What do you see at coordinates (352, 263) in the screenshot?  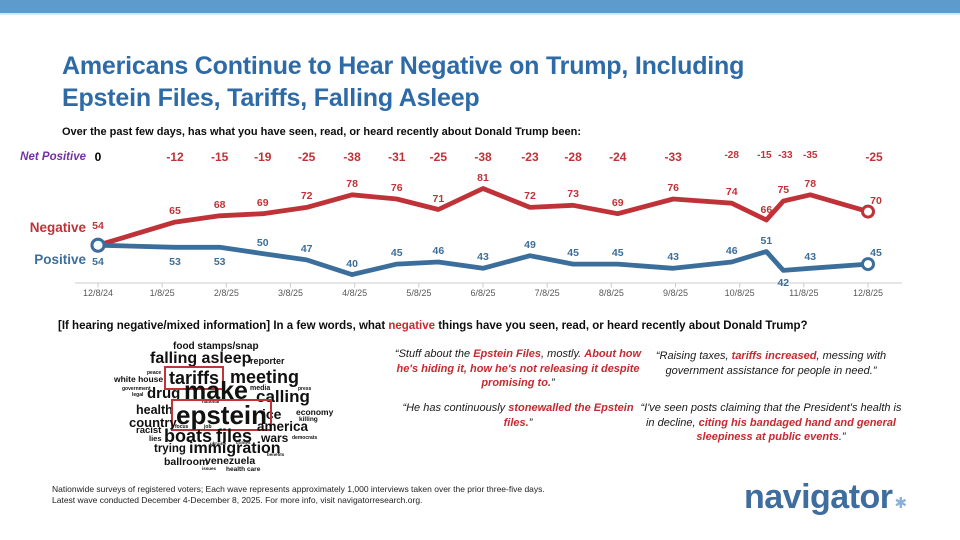 I see `positive-value-label: 40` at bounding box center [352, 263].